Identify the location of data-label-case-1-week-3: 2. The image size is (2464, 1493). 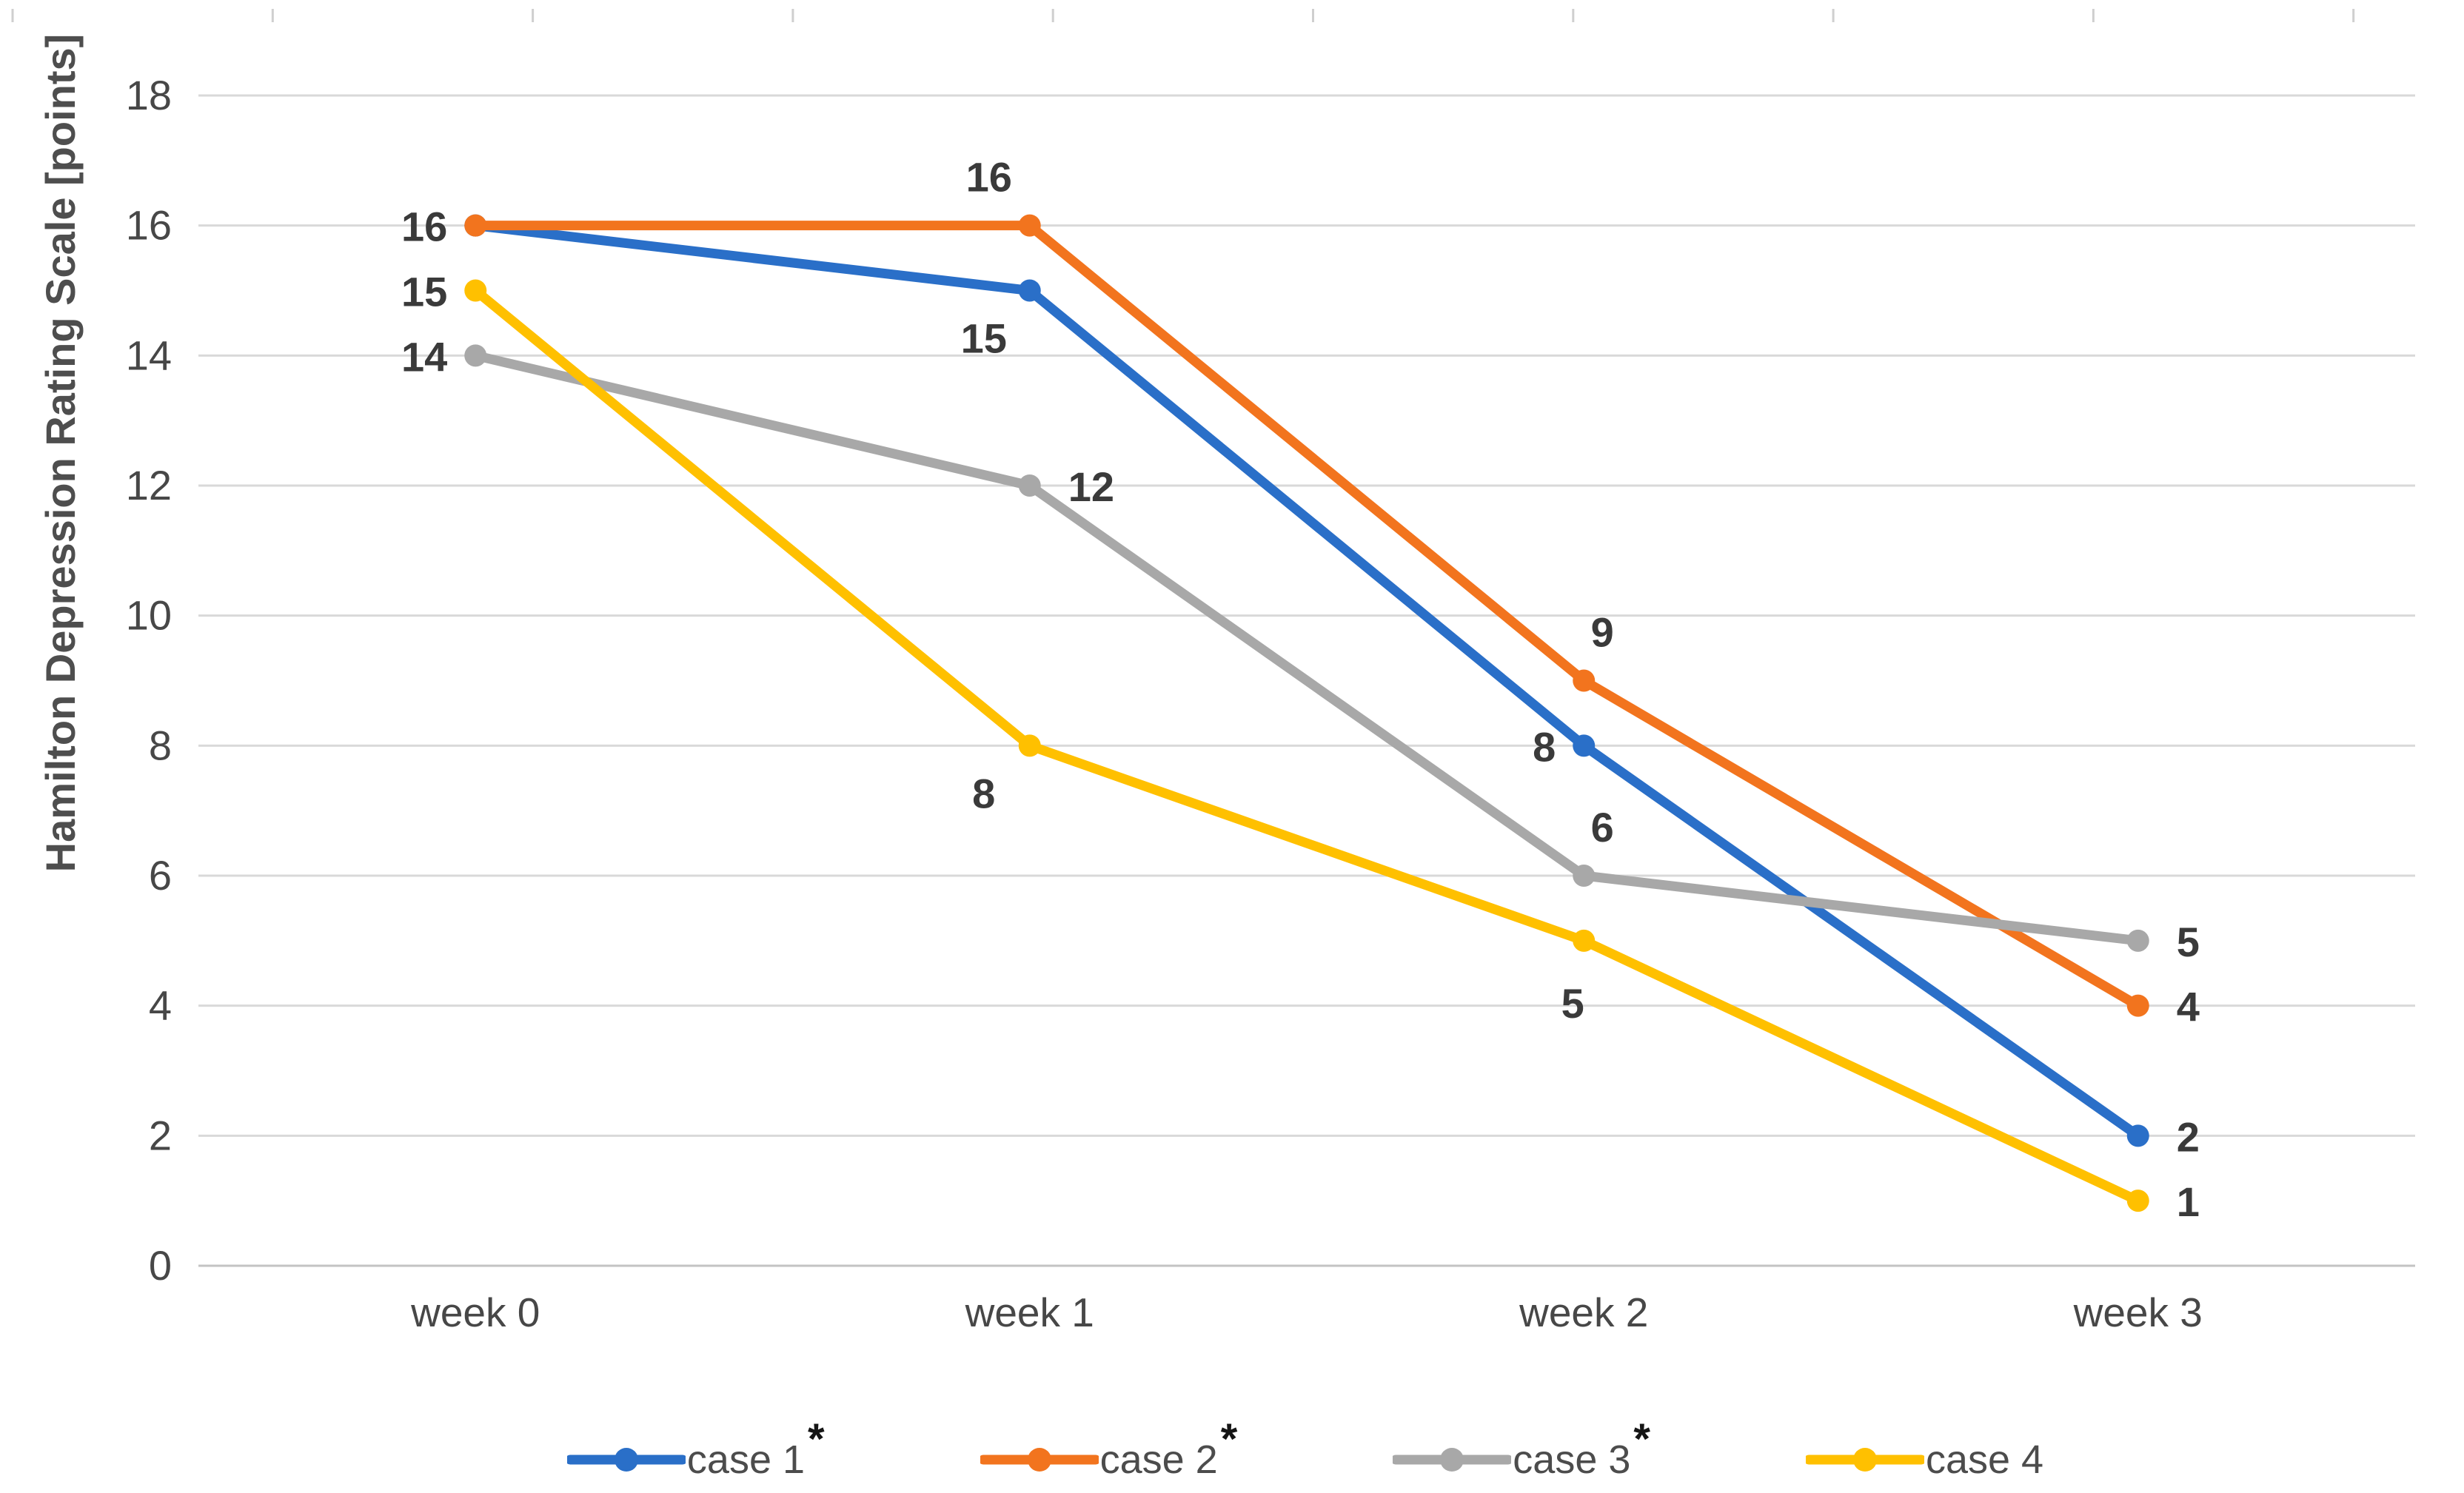
(2188, 1136).